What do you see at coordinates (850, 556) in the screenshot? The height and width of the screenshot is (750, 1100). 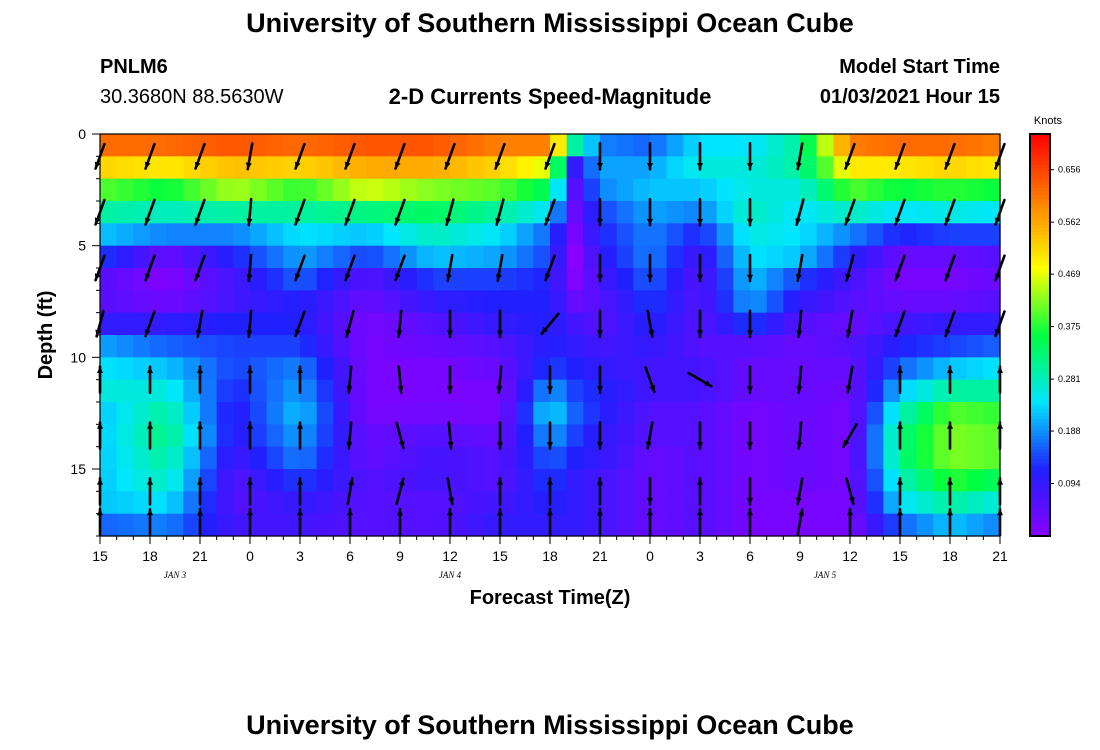 I see `x-tick-label: 12` at bounding box center [850, 556].